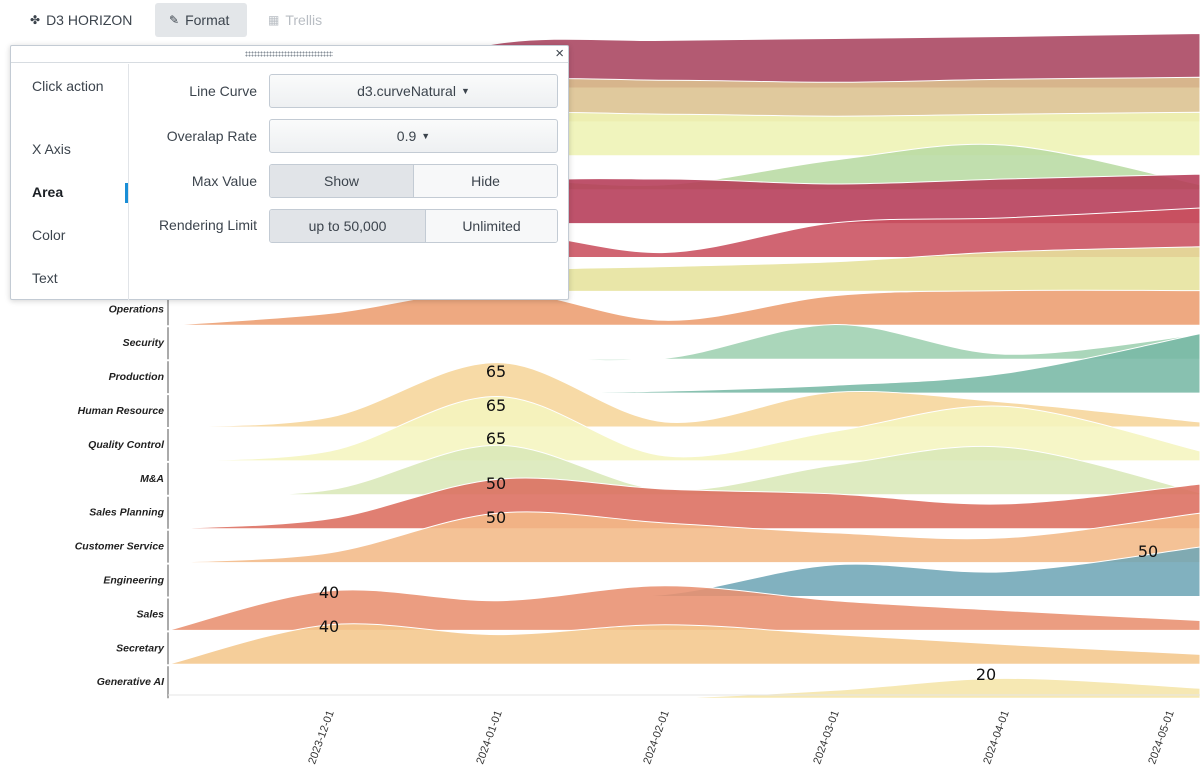 The height and width of the screenshot is (766, 1200). What do you see at coordinates (321, 737) in the screenshot?
I see `x-tick-label: 2023-12-01` at bounding box center [321, 737].